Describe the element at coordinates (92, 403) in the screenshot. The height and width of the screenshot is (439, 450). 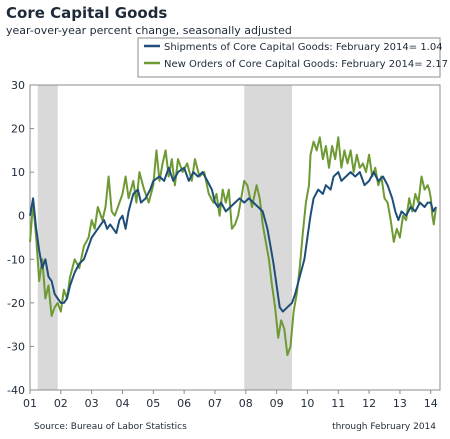
I see `x-tick-label: 03` at that location.